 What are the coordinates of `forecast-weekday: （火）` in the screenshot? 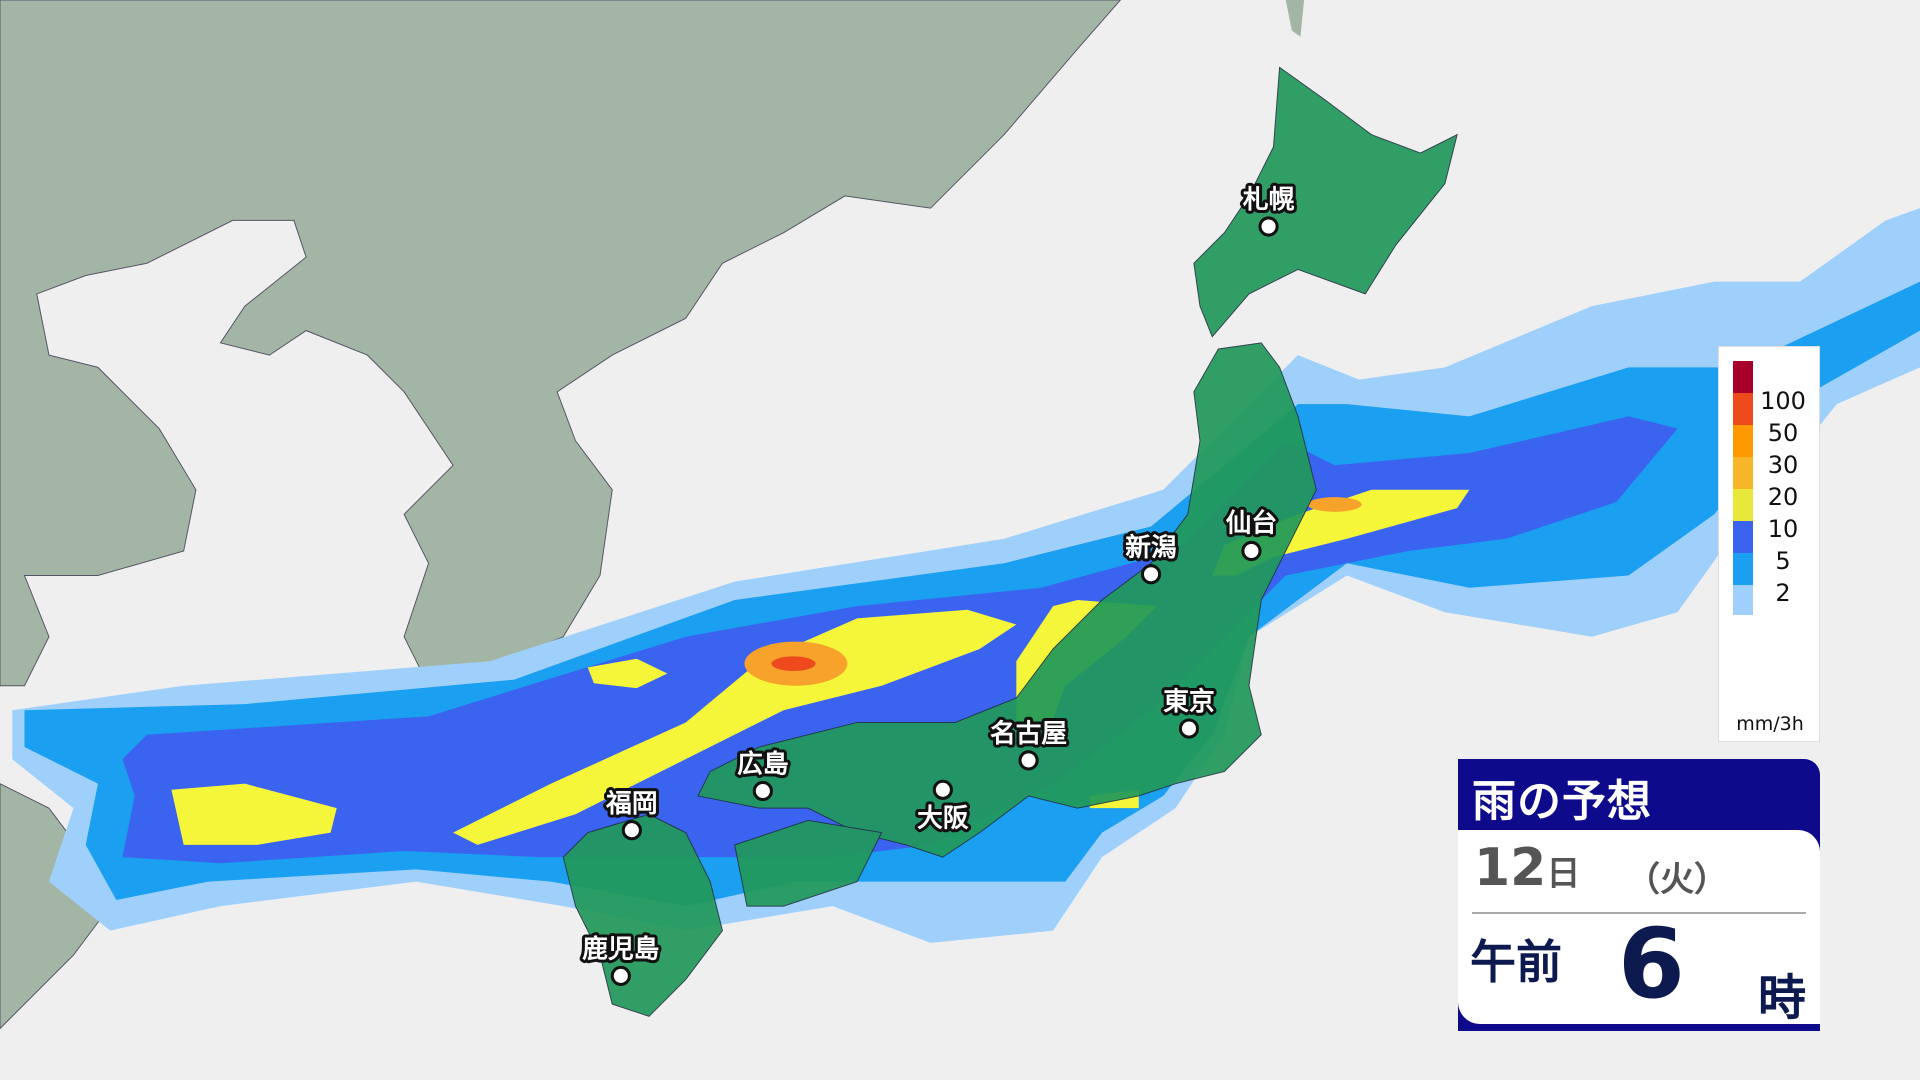 It's located at (1677, 880).